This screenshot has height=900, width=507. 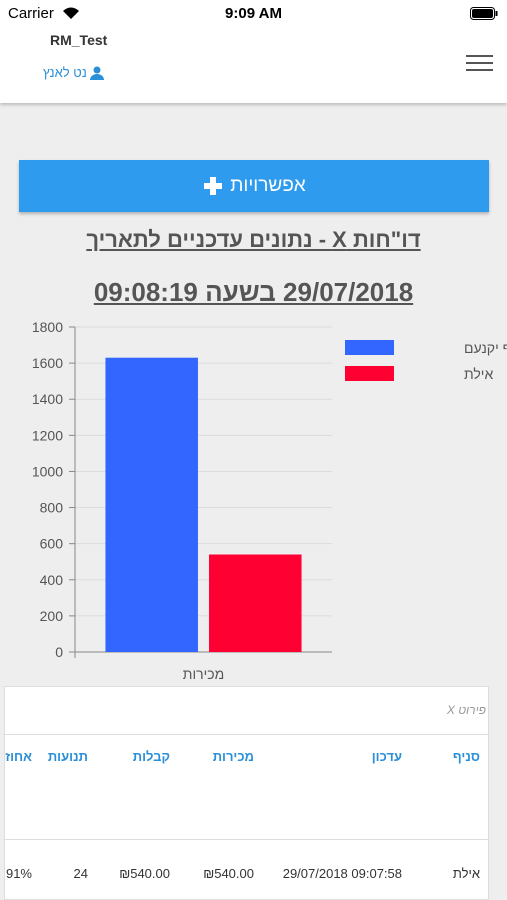 What do you see at coordinates (466, 873) in the screenshot?
I see `table-cell: אילת` at bounding box center [466, 873].